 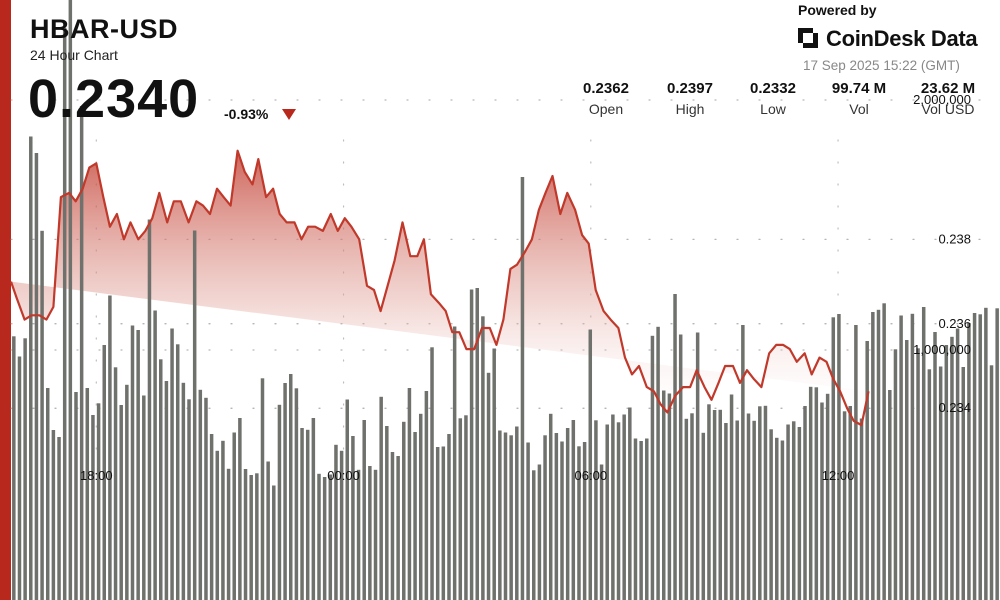 I want to click on x-tick-label: 18:00, so click(x=96, y=475).